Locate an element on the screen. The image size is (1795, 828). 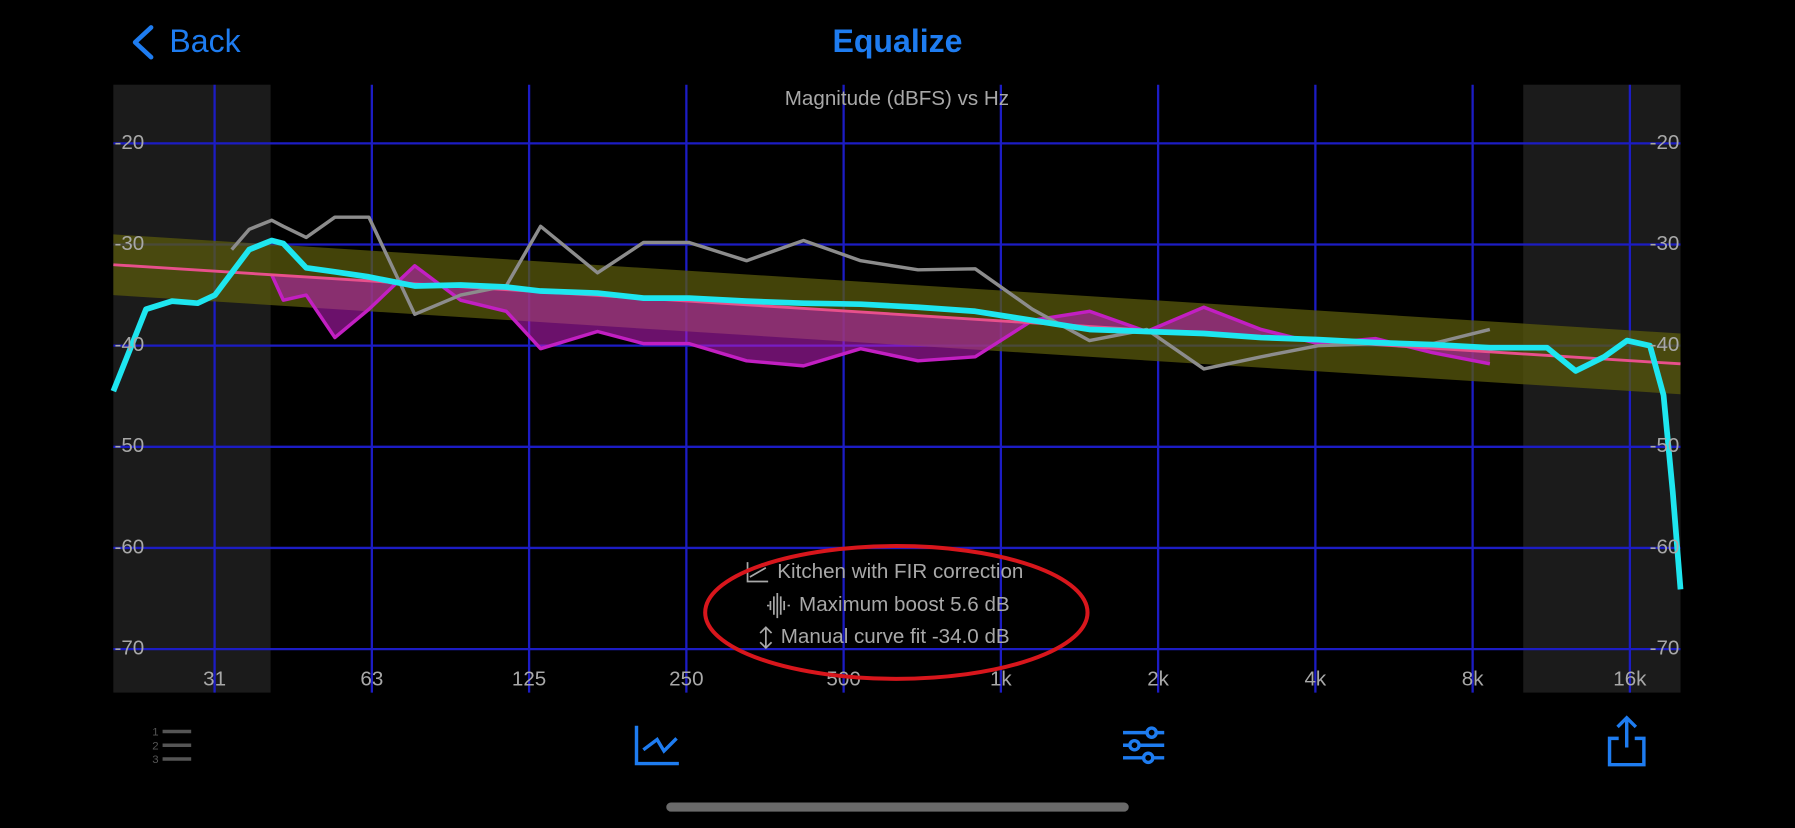
y-tick-label-right: -30 is located at coordinates (1665, 243).